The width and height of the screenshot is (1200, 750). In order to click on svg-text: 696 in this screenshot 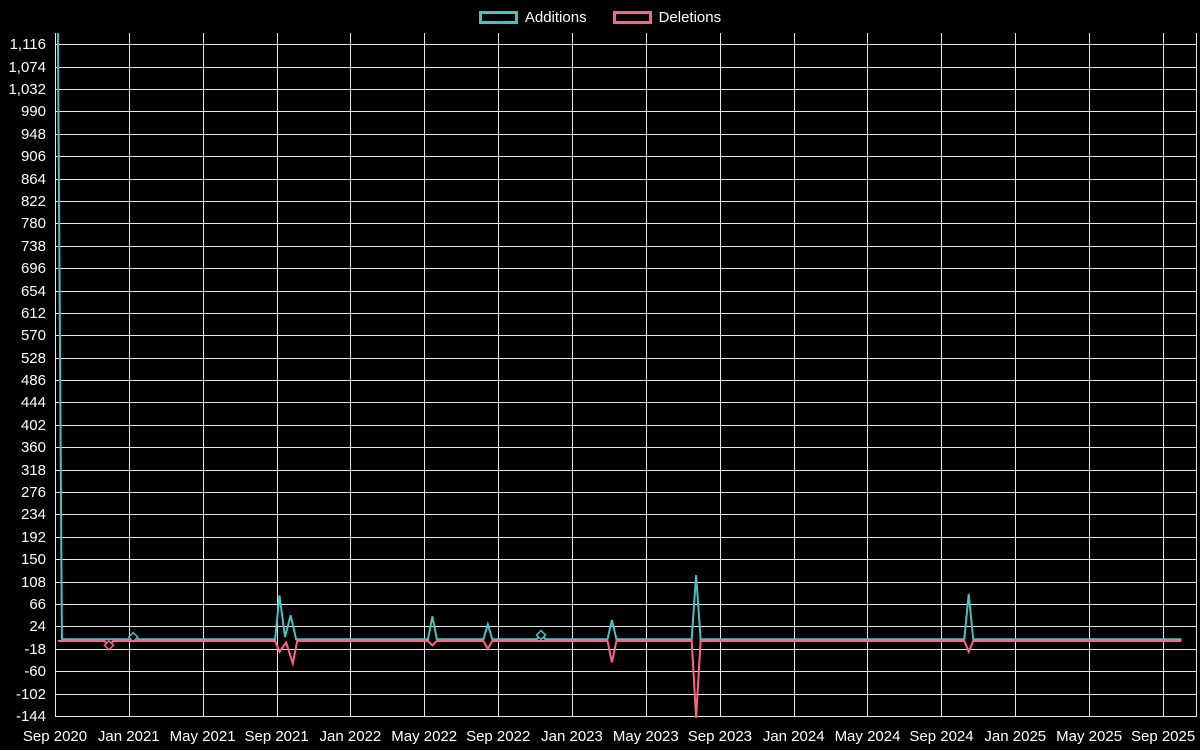, I will do `click(33, 268)`.